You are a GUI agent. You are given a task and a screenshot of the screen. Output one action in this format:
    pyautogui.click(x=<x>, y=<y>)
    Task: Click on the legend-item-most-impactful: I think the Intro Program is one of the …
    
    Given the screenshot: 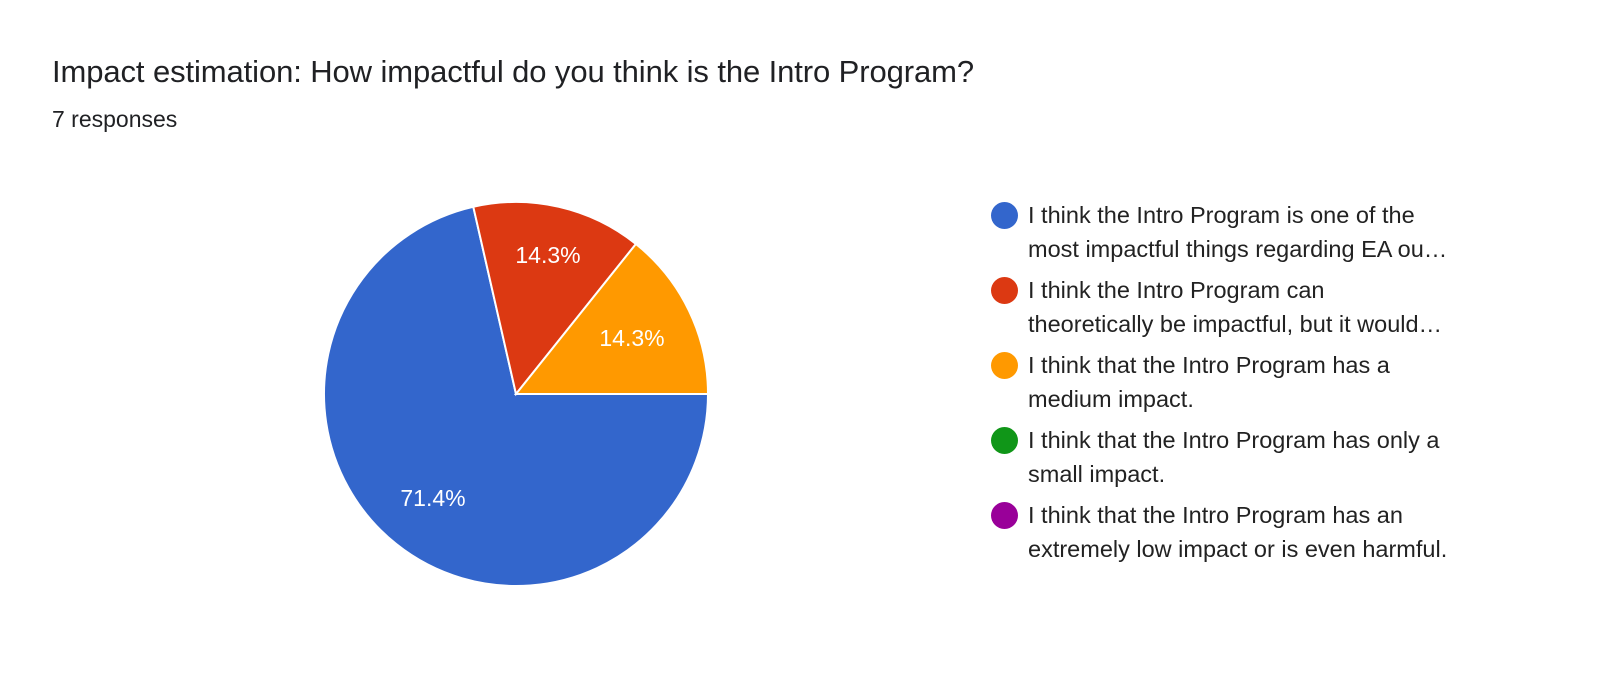 What is the action you would take?
    pyautogui.click(x=1250, y=235)
    